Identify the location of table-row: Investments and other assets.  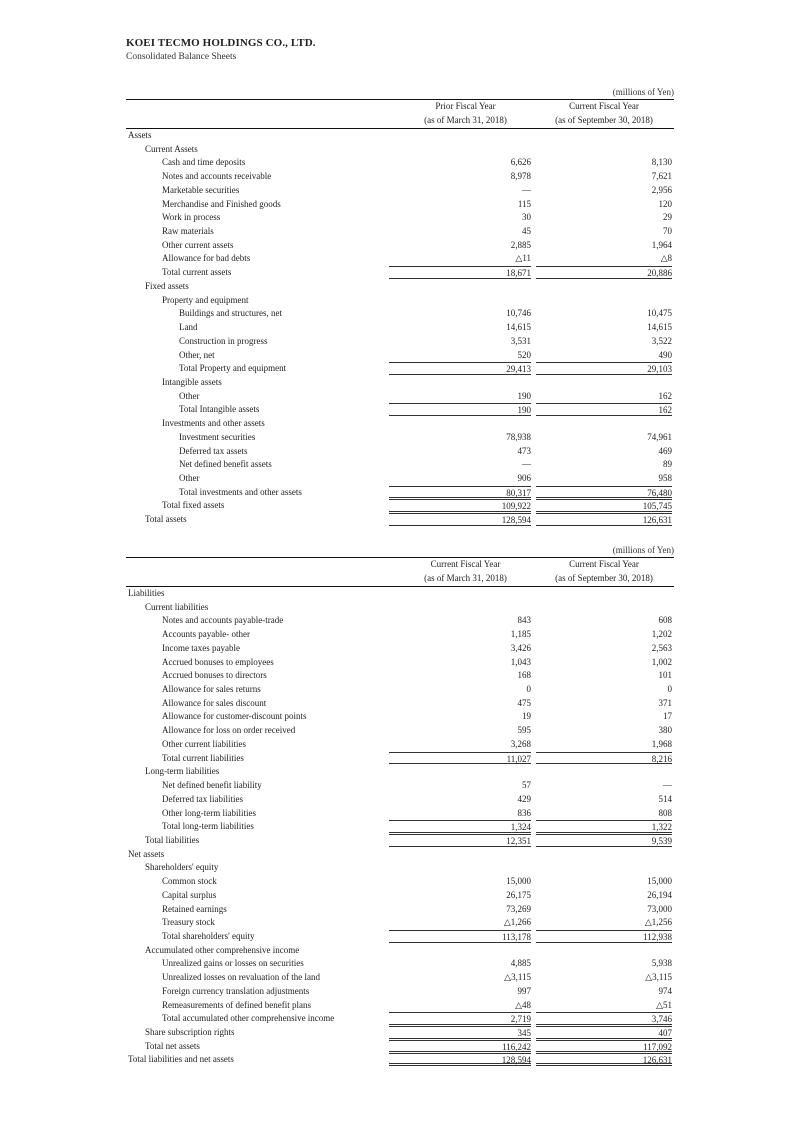
(400, 424).